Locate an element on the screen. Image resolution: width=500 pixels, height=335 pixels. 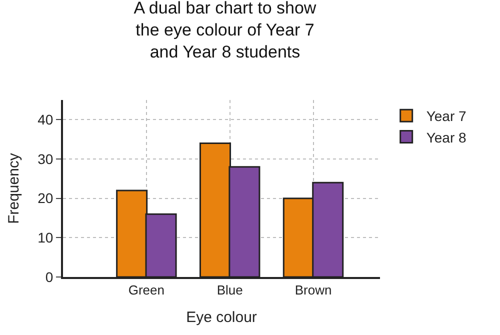
y-tick-label: 30 is located at coordinates (46, 158).